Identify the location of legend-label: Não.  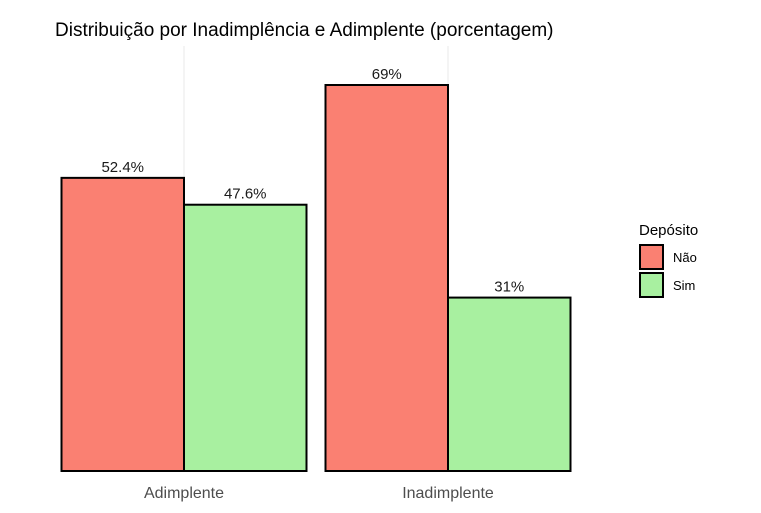
(685, 257).